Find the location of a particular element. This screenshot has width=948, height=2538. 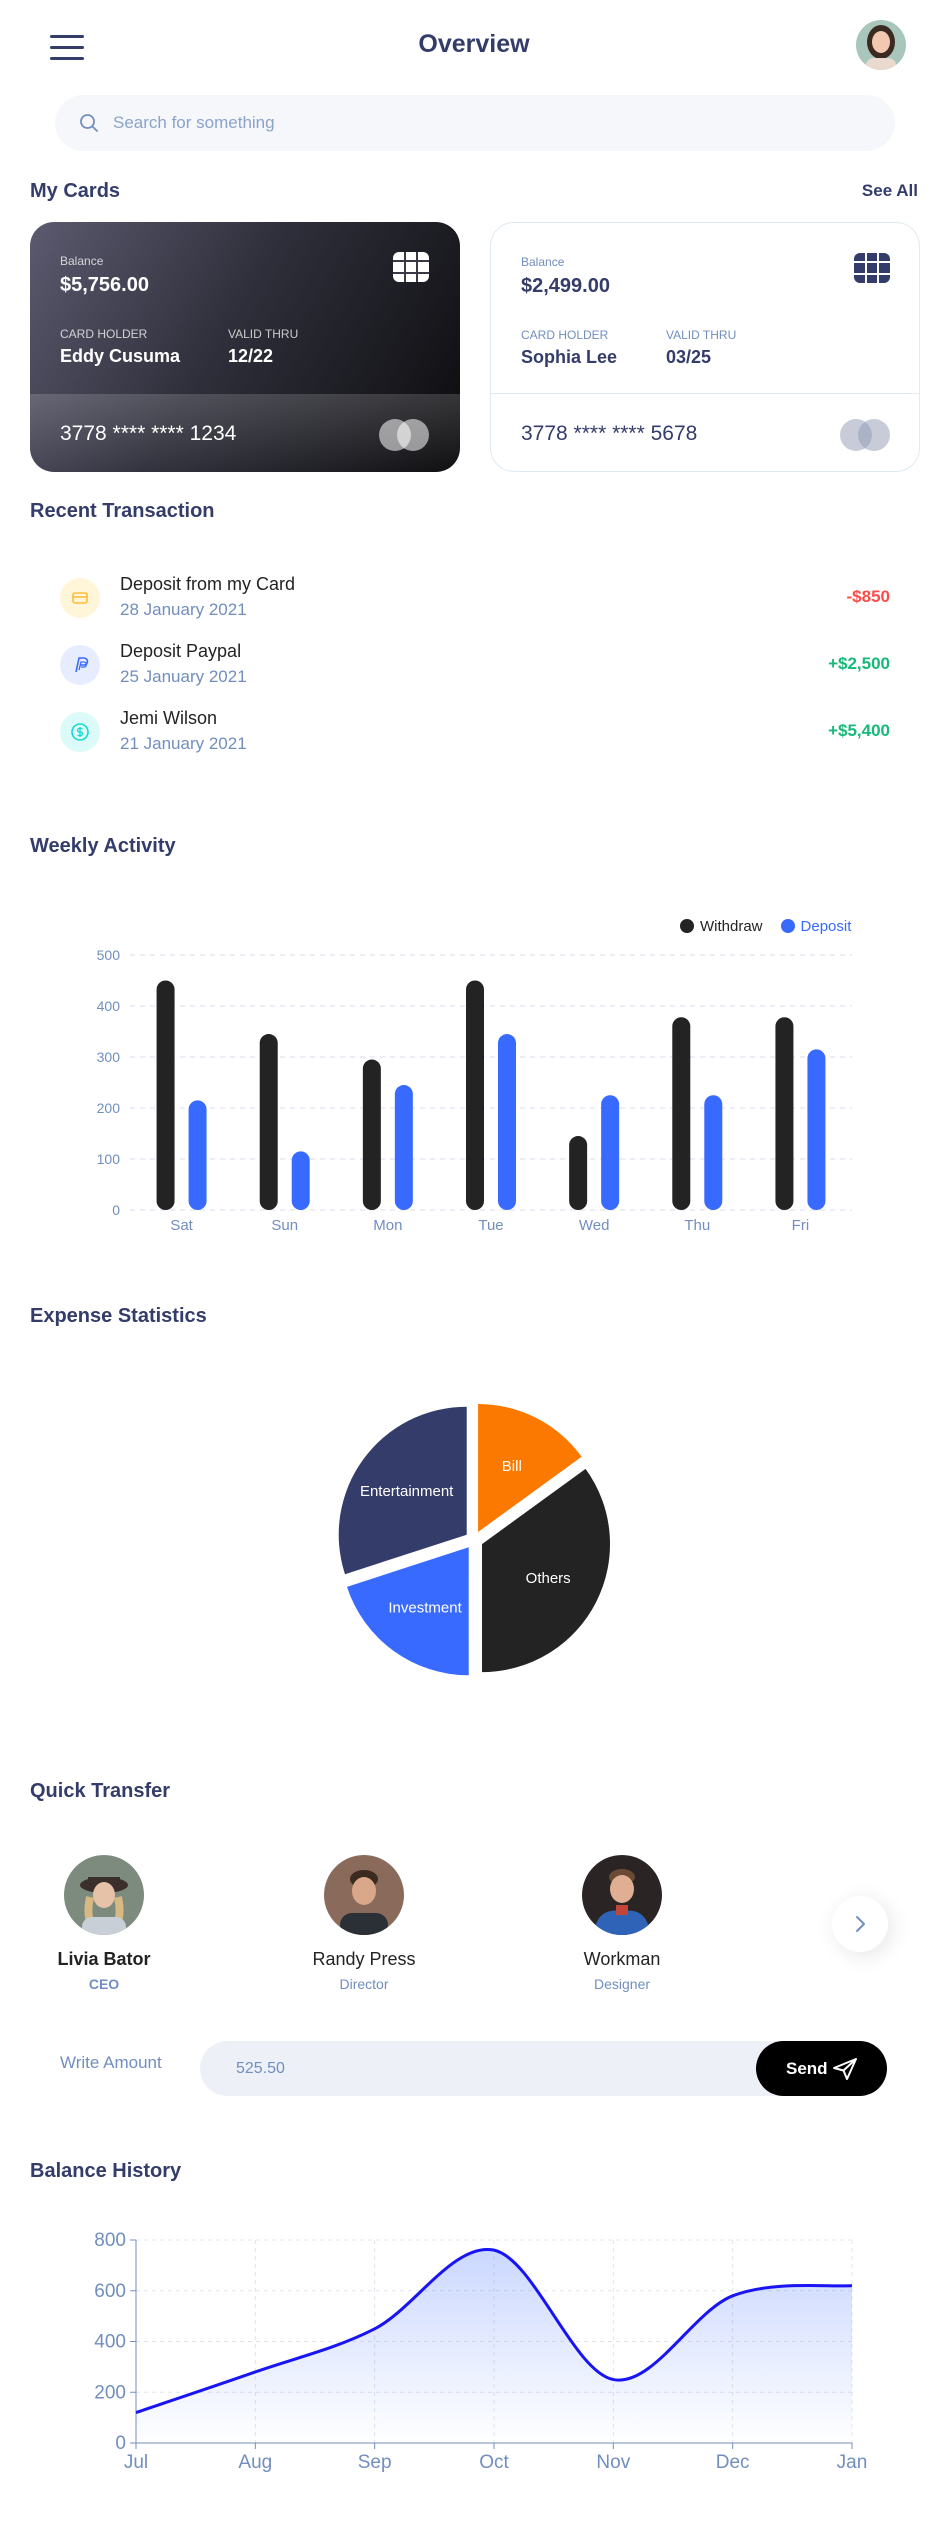

card-balance: $2,499.00 is located at coordinates (565, 286).